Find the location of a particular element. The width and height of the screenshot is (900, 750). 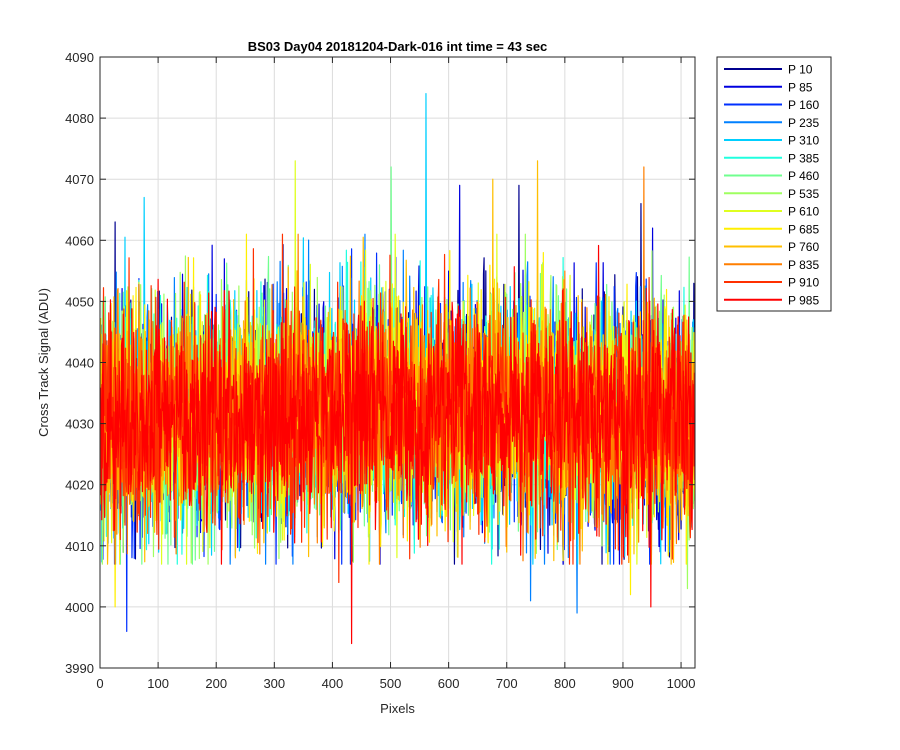

legend-label: P 985 is located at coordinates (803, 300).